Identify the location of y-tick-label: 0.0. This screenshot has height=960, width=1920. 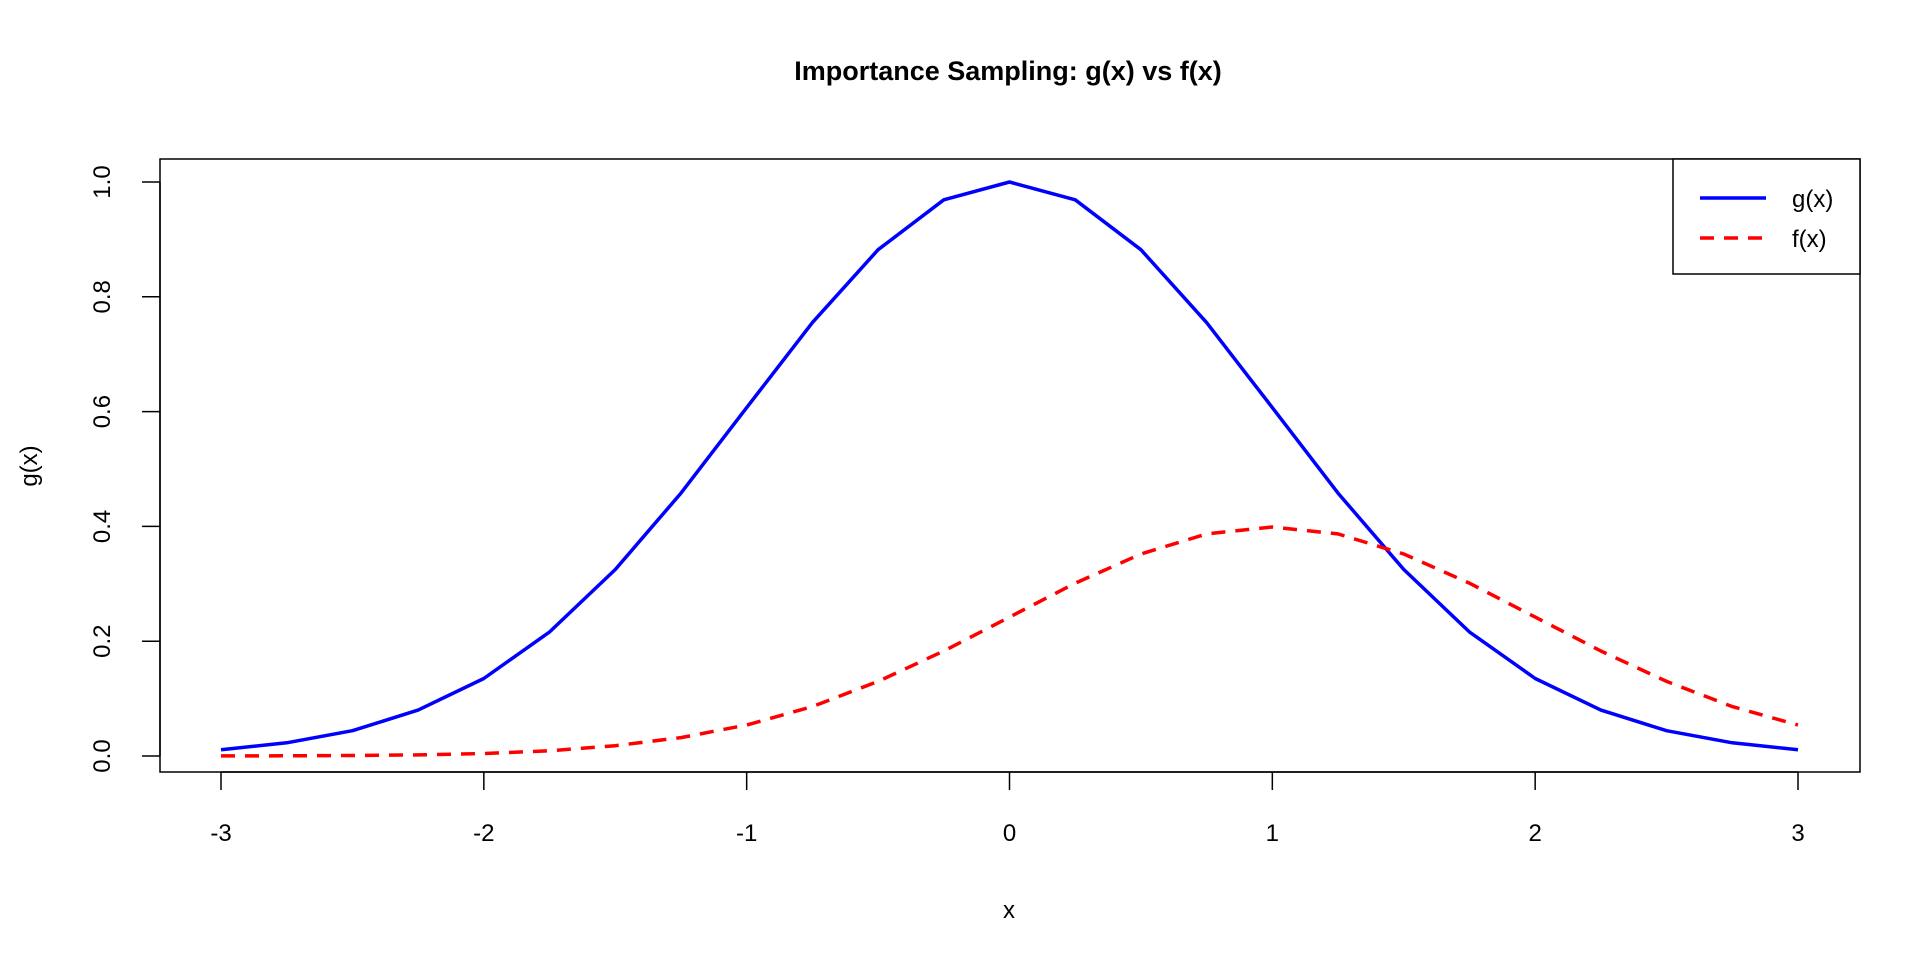
(102, 755).